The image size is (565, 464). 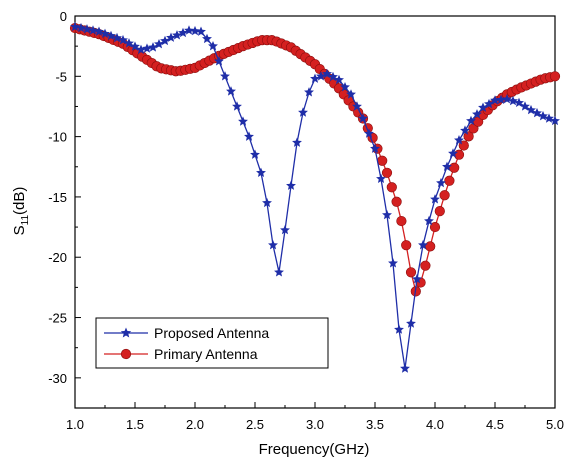 What do you see at coordinates (75, 424) in the screenshot?
I see `x-tick-label: 1.0` at bounding box center [75, 424].